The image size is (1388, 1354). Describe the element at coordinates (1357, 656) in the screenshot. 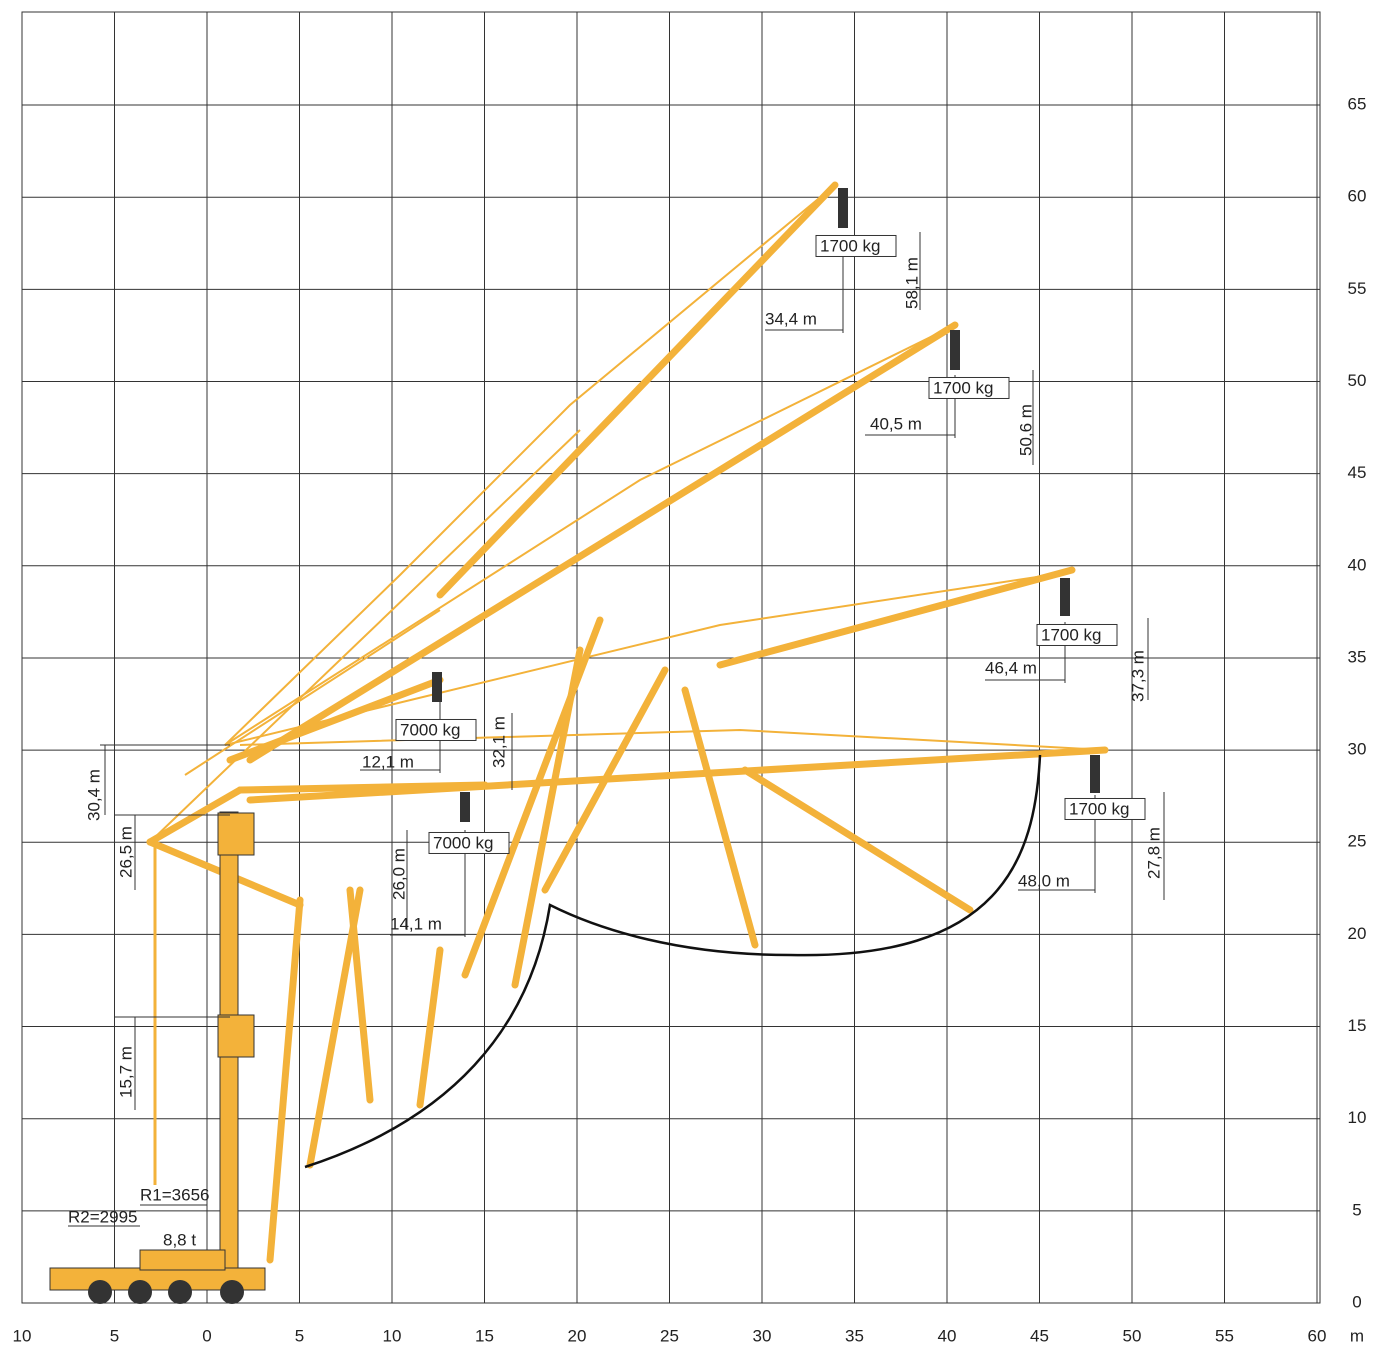

I see `y-tick-label: 35` at that location.